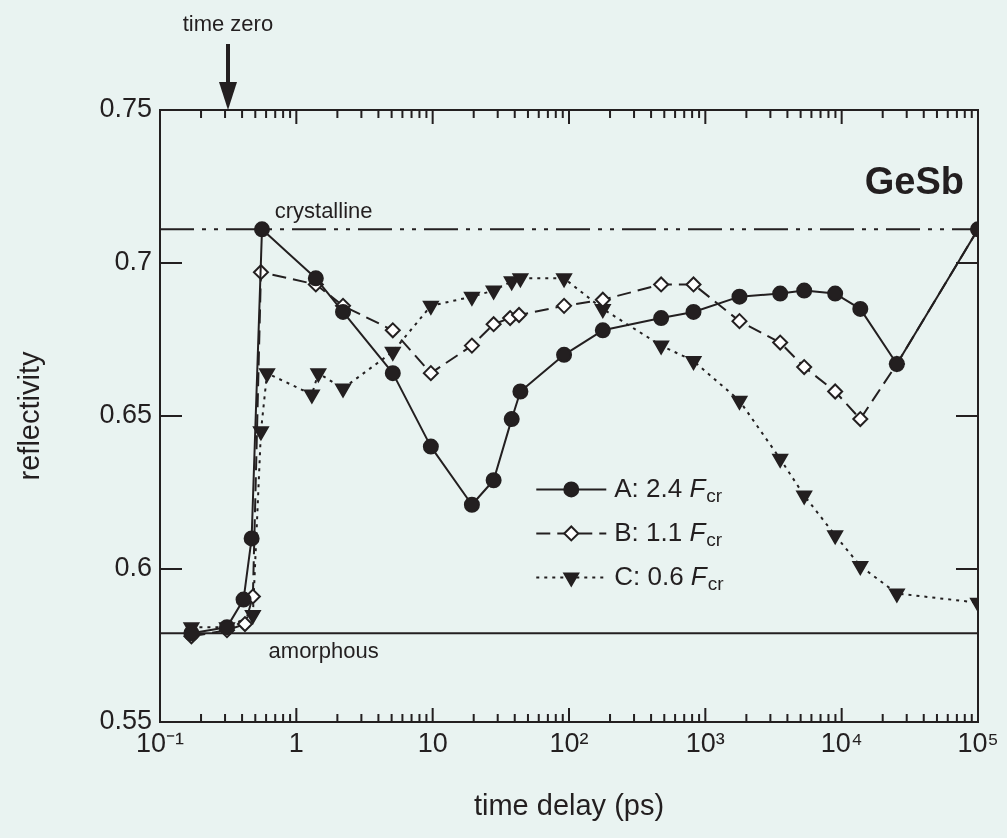 The width and height of the screenshot is (1007, 838). What do you see at coordinates (125, 108) in the screenshot?
I see `y-tick-label: 0.75` at bounding box center [125, 108].